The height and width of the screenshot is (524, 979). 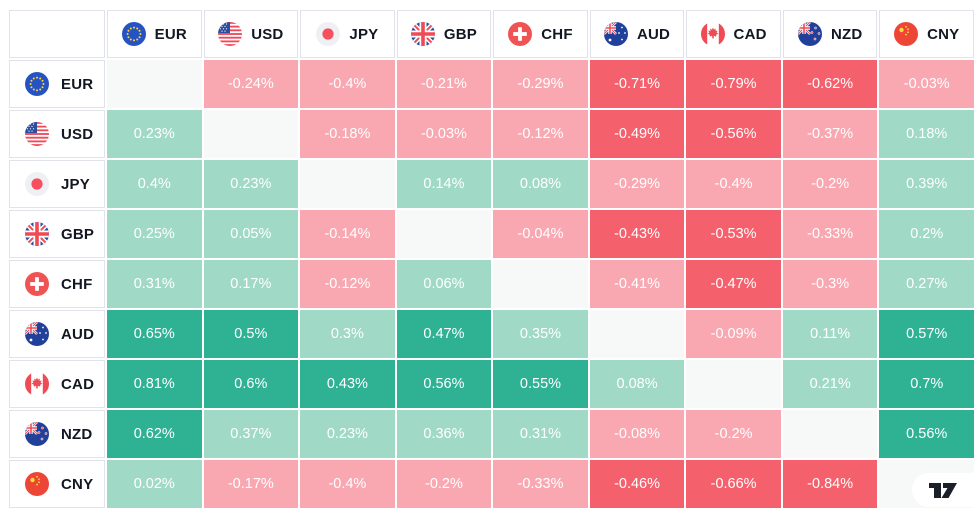 What do you see at coordinates (444, 134) in the screenshot?
I see `cell-USD-GBP: -0.03%` at bounding box center [444, 134].